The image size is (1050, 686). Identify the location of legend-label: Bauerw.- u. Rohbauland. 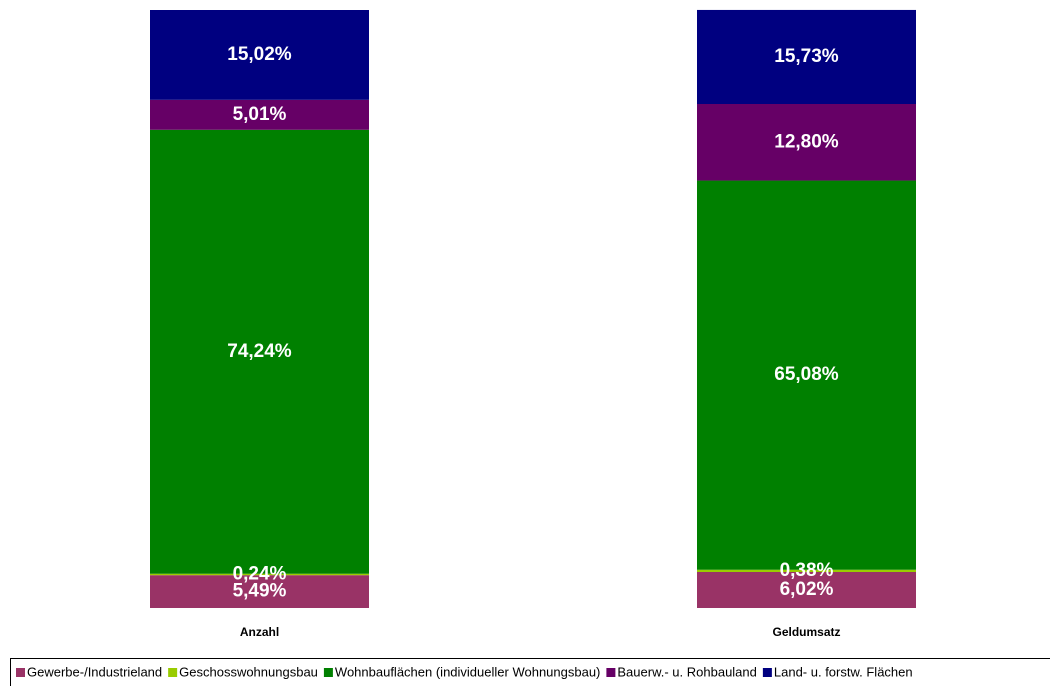
(686, 671).